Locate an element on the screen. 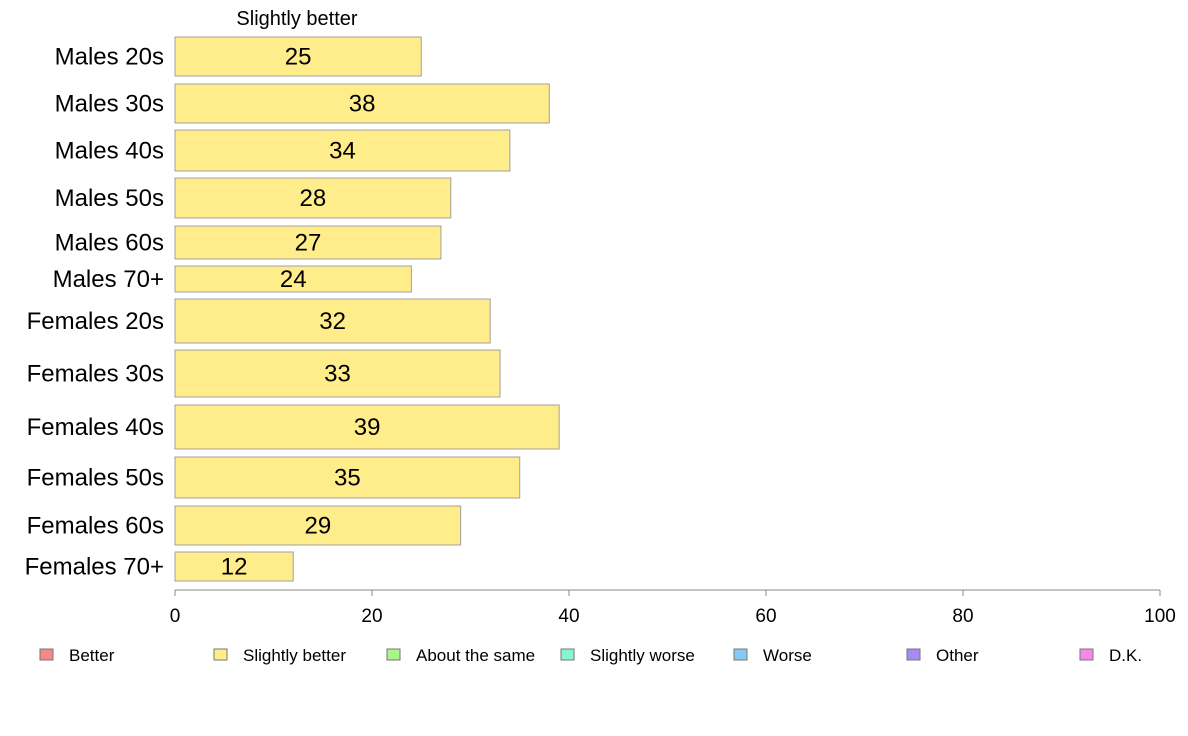  data-label: 34 is located at coordinates (342, 151).